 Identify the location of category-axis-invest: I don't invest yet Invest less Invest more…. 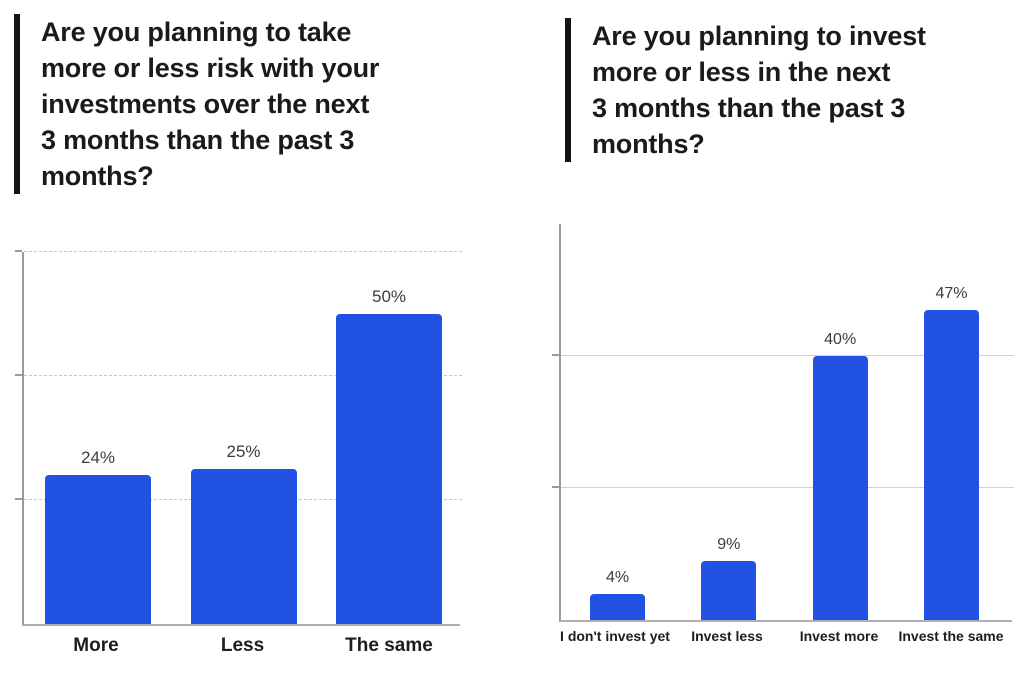
(785, 636).